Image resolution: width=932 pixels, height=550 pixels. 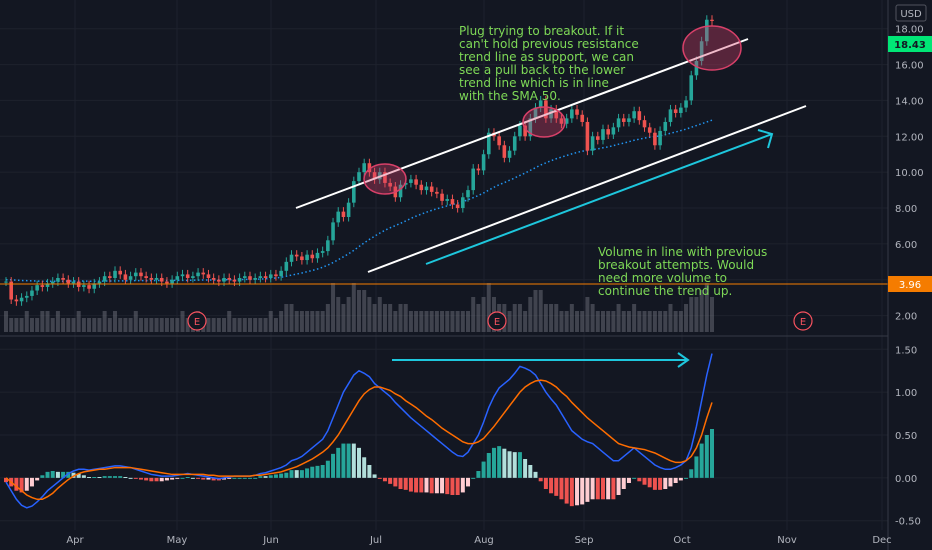 I want to click on earnings-marker-3: E, so click(x=803, y=321).